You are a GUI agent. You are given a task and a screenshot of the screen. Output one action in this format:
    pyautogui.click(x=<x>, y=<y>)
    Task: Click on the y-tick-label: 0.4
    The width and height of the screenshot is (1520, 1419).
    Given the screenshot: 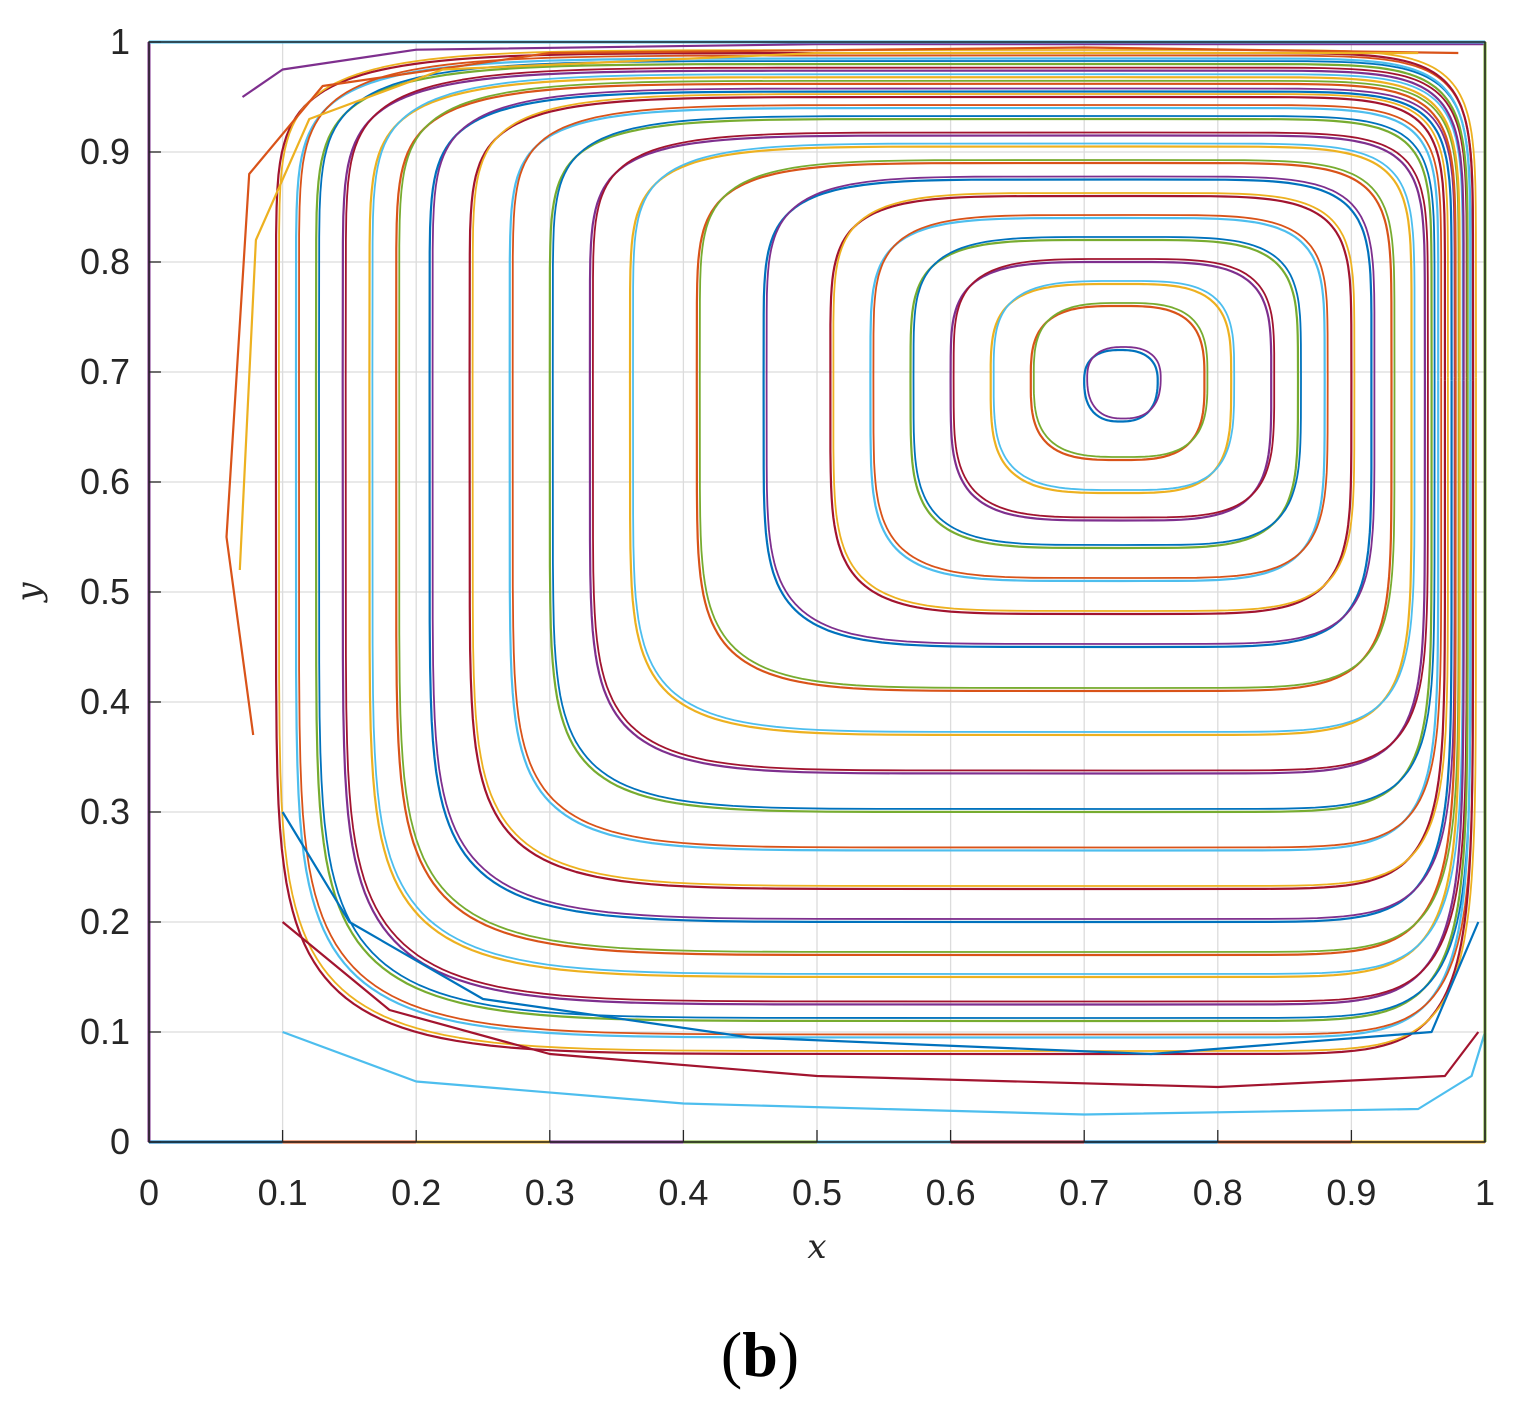 What is the action you would take?
    pyautogui.click(x=105, y=701)
    